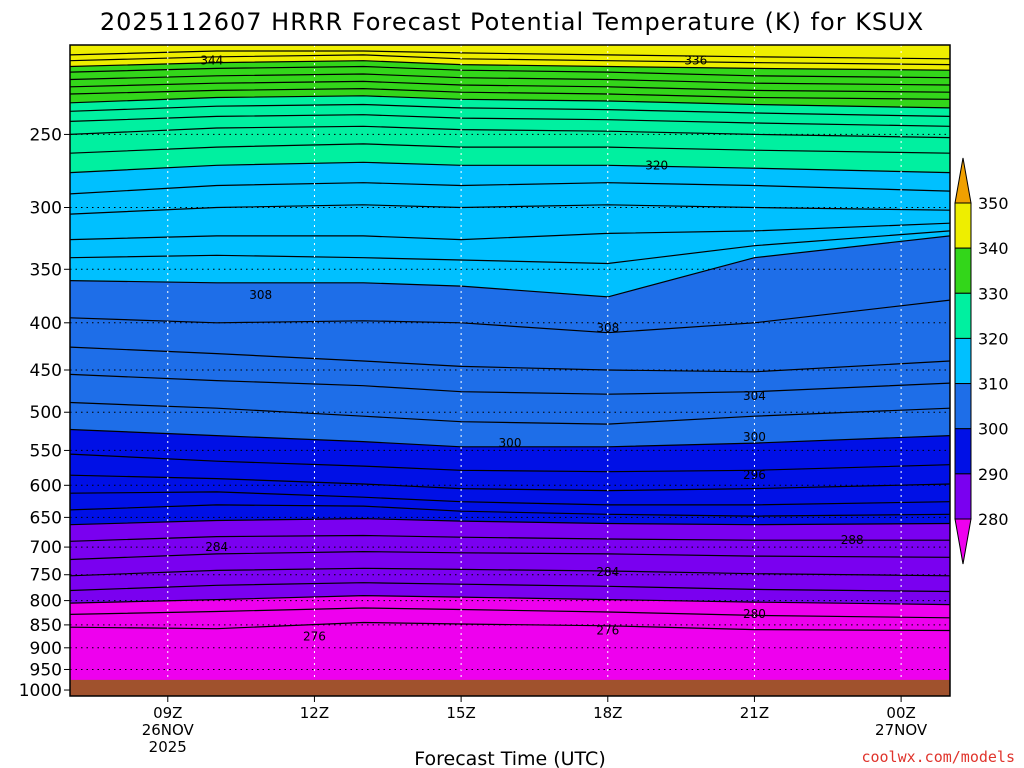 This screenshot has height=768, width=1024. Describe the element at coordinates (993, 293) in the screenshot. I see `colorbar-tick-label: 330` at that location.